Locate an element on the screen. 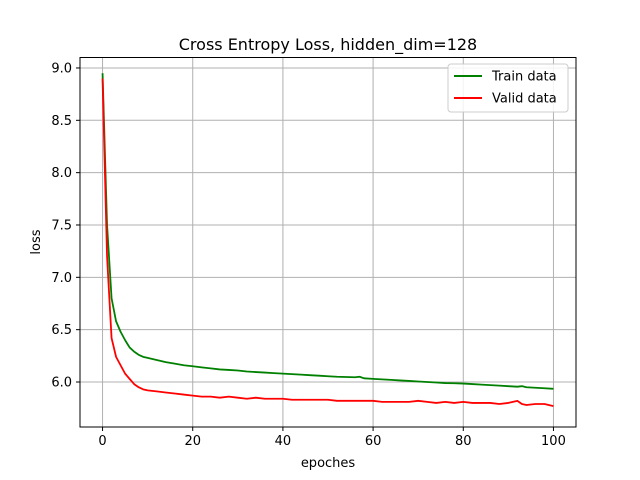  y-tick-label: 6.0 is located at coordinates (61, 382).